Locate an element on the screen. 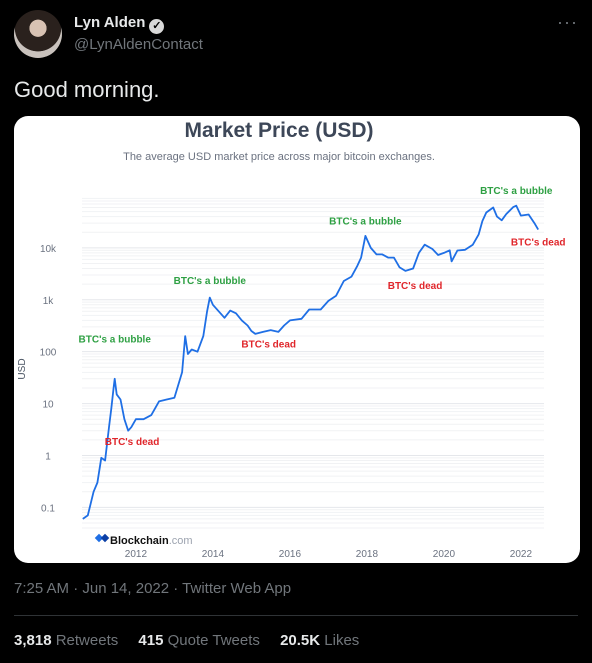  x-tick-label: 2012 is located at coordinates (136, 554).